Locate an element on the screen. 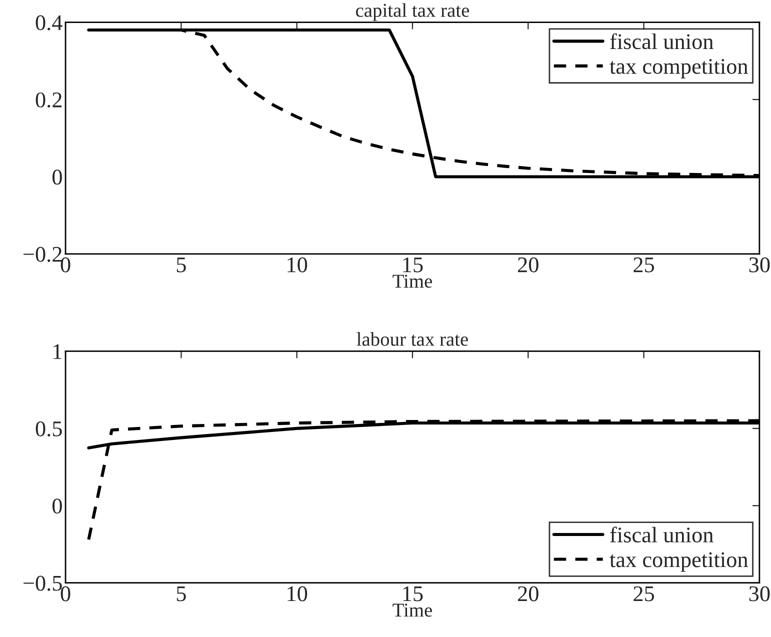  chart-title: capital tax rate is located at coordinates (413, 12).